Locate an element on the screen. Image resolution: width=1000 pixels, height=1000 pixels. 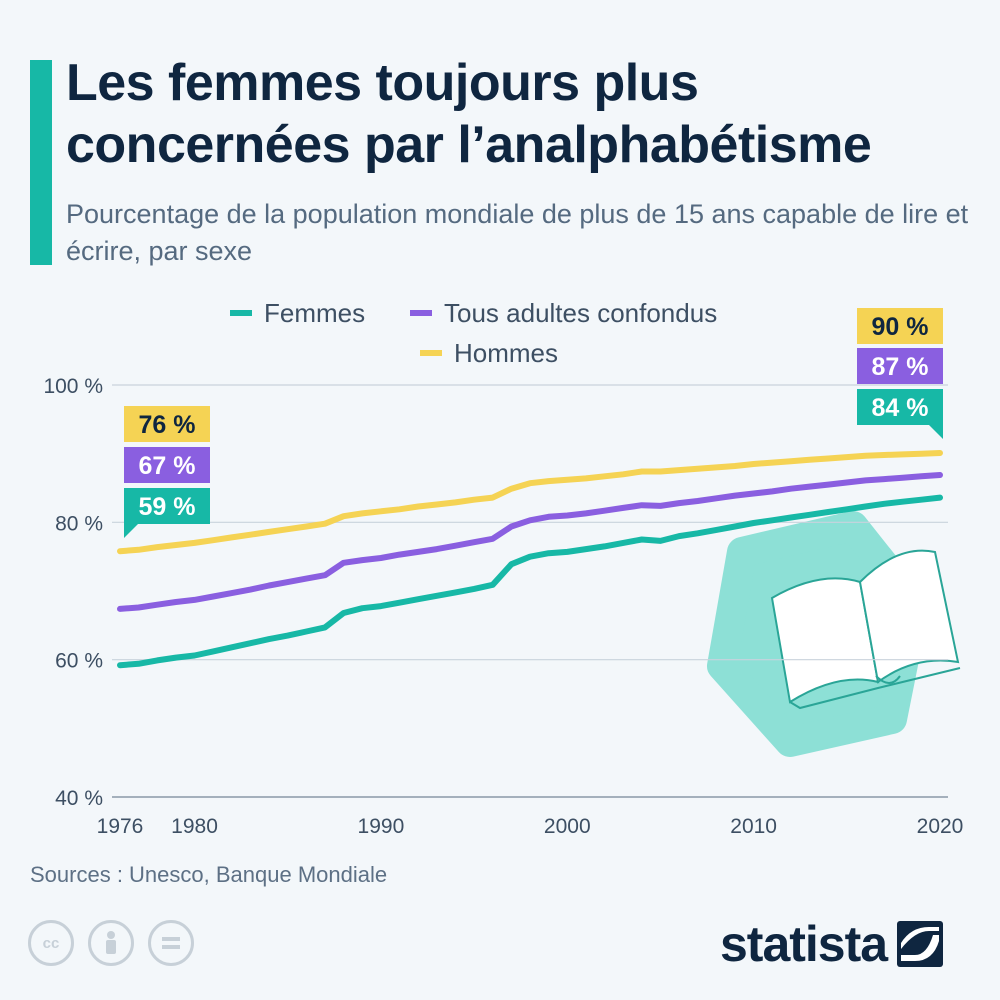
legend-label-femmes: Femmes is located at coordinates (314, 313).